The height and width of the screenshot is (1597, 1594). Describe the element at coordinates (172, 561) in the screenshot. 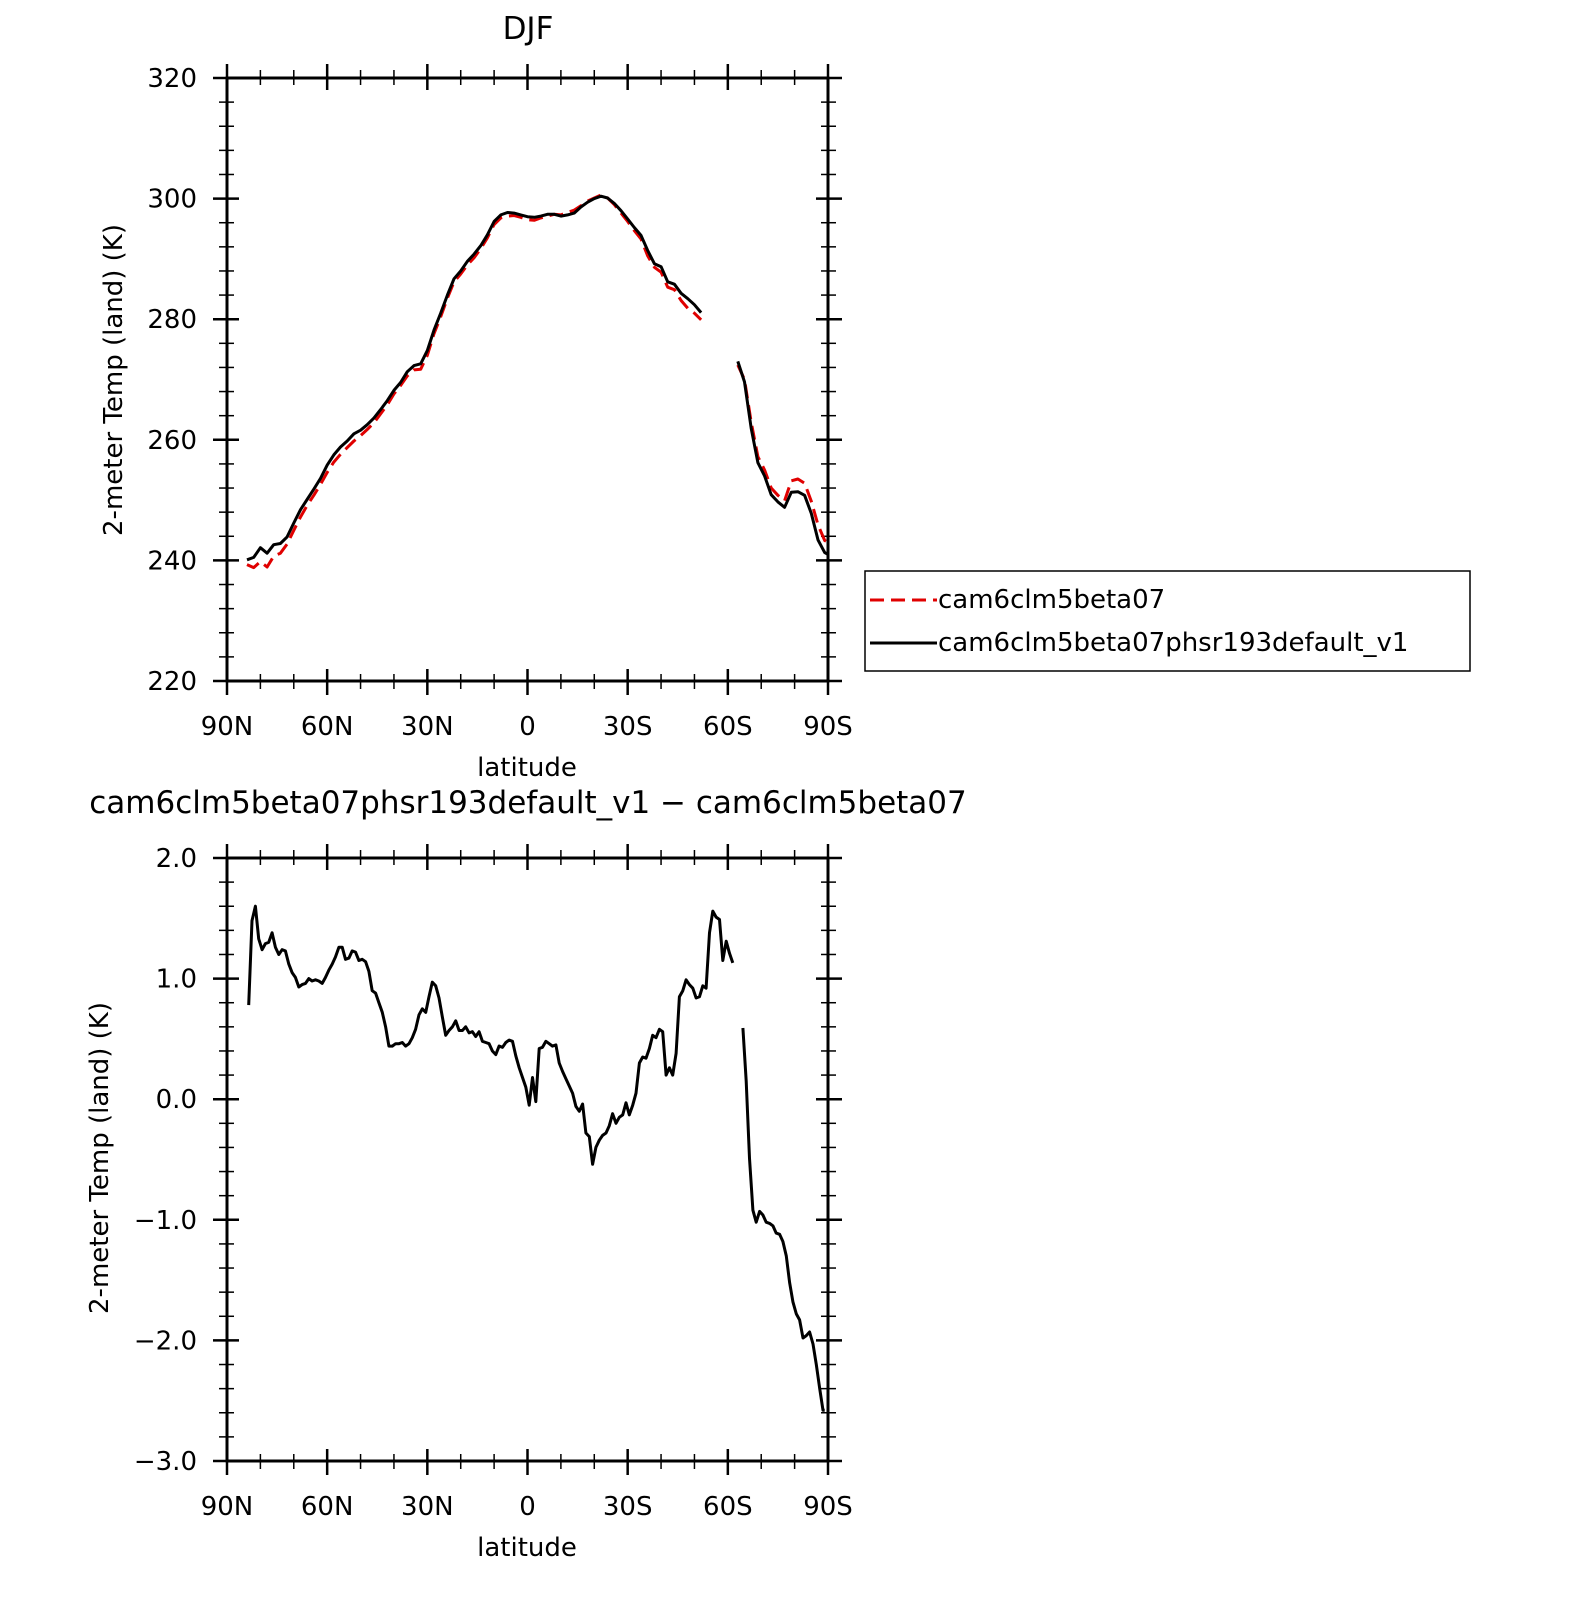

I see `y-tick-label: 240` at that location.